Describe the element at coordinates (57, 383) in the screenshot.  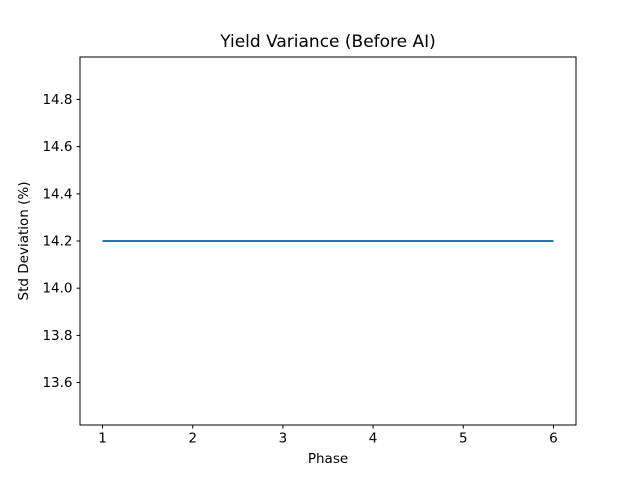
I see `y-tick-label: 13.6` at that location.